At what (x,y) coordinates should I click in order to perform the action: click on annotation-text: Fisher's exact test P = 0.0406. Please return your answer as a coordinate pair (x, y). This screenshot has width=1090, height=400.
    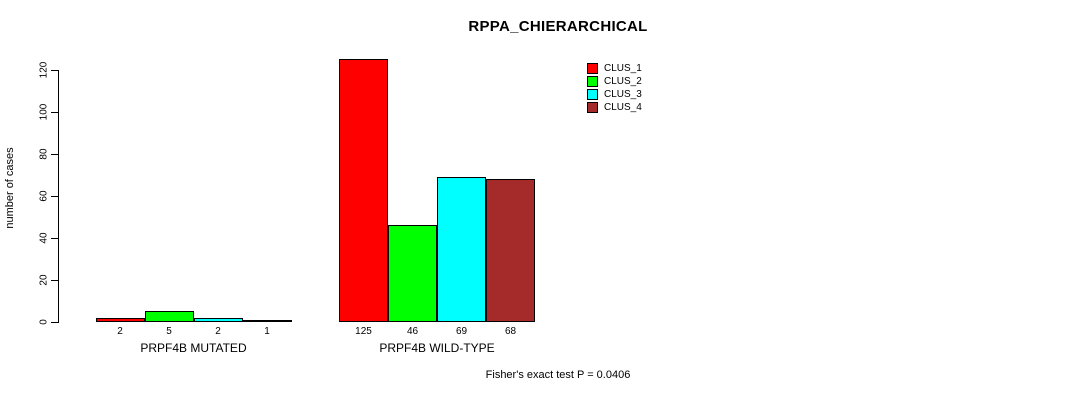
    Looking at the image, I should click on (558, 375).